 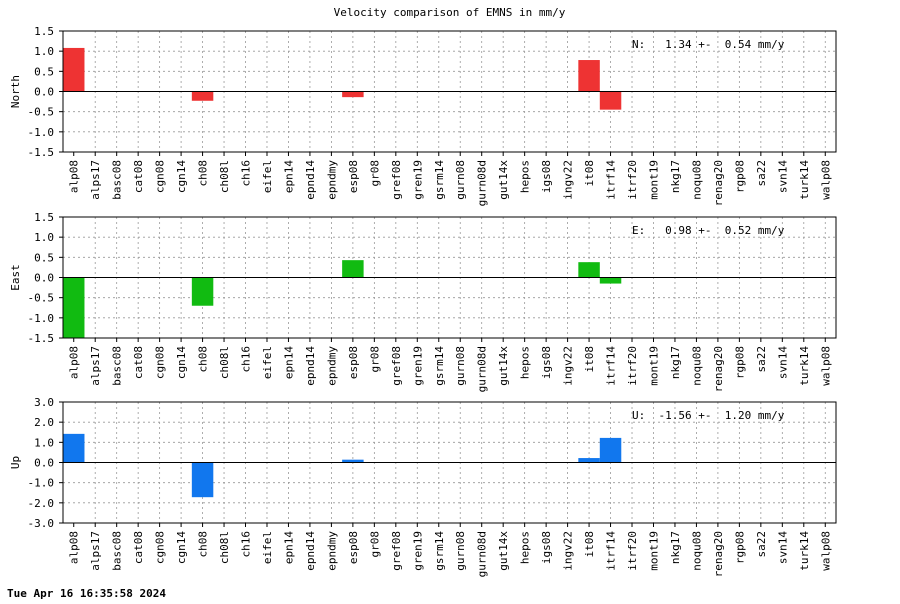 What do you see at coordinates (44, 402) in the screenshot?
I see `y-tick-label: 3.0` at bounding box center [44, 402].